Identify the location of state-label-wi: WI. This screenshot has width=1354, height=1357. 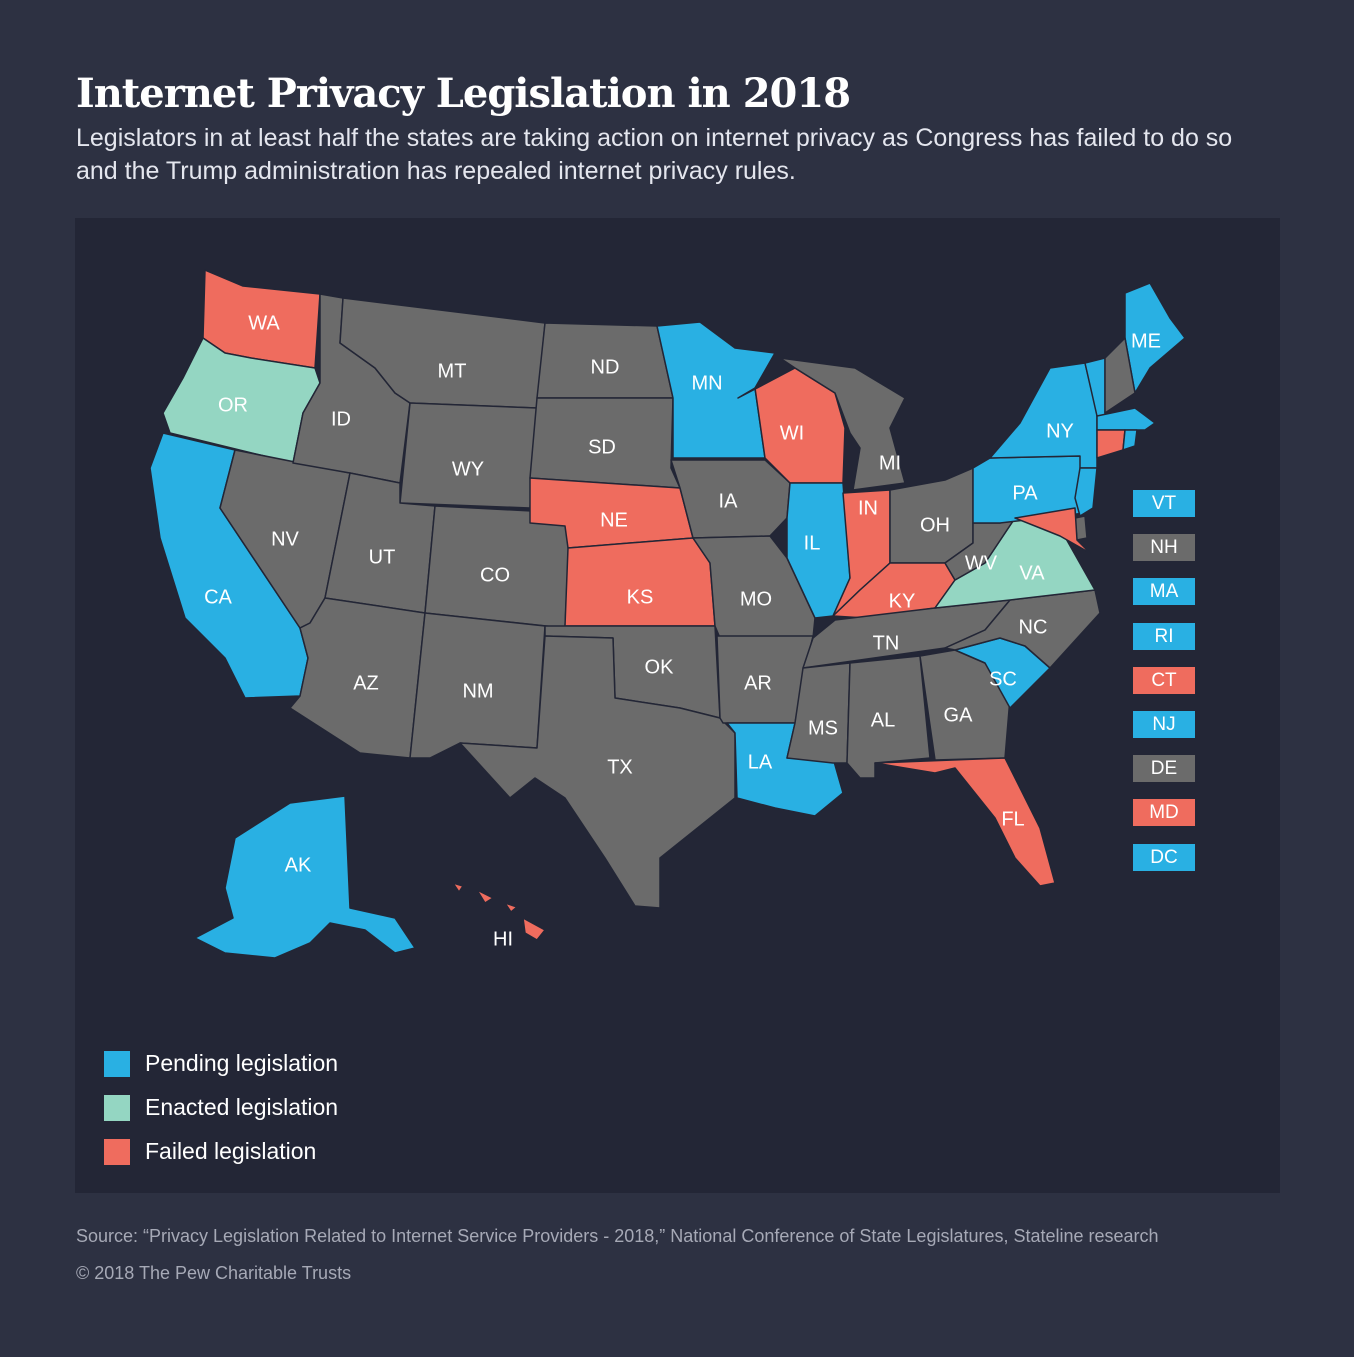
(792, 433).